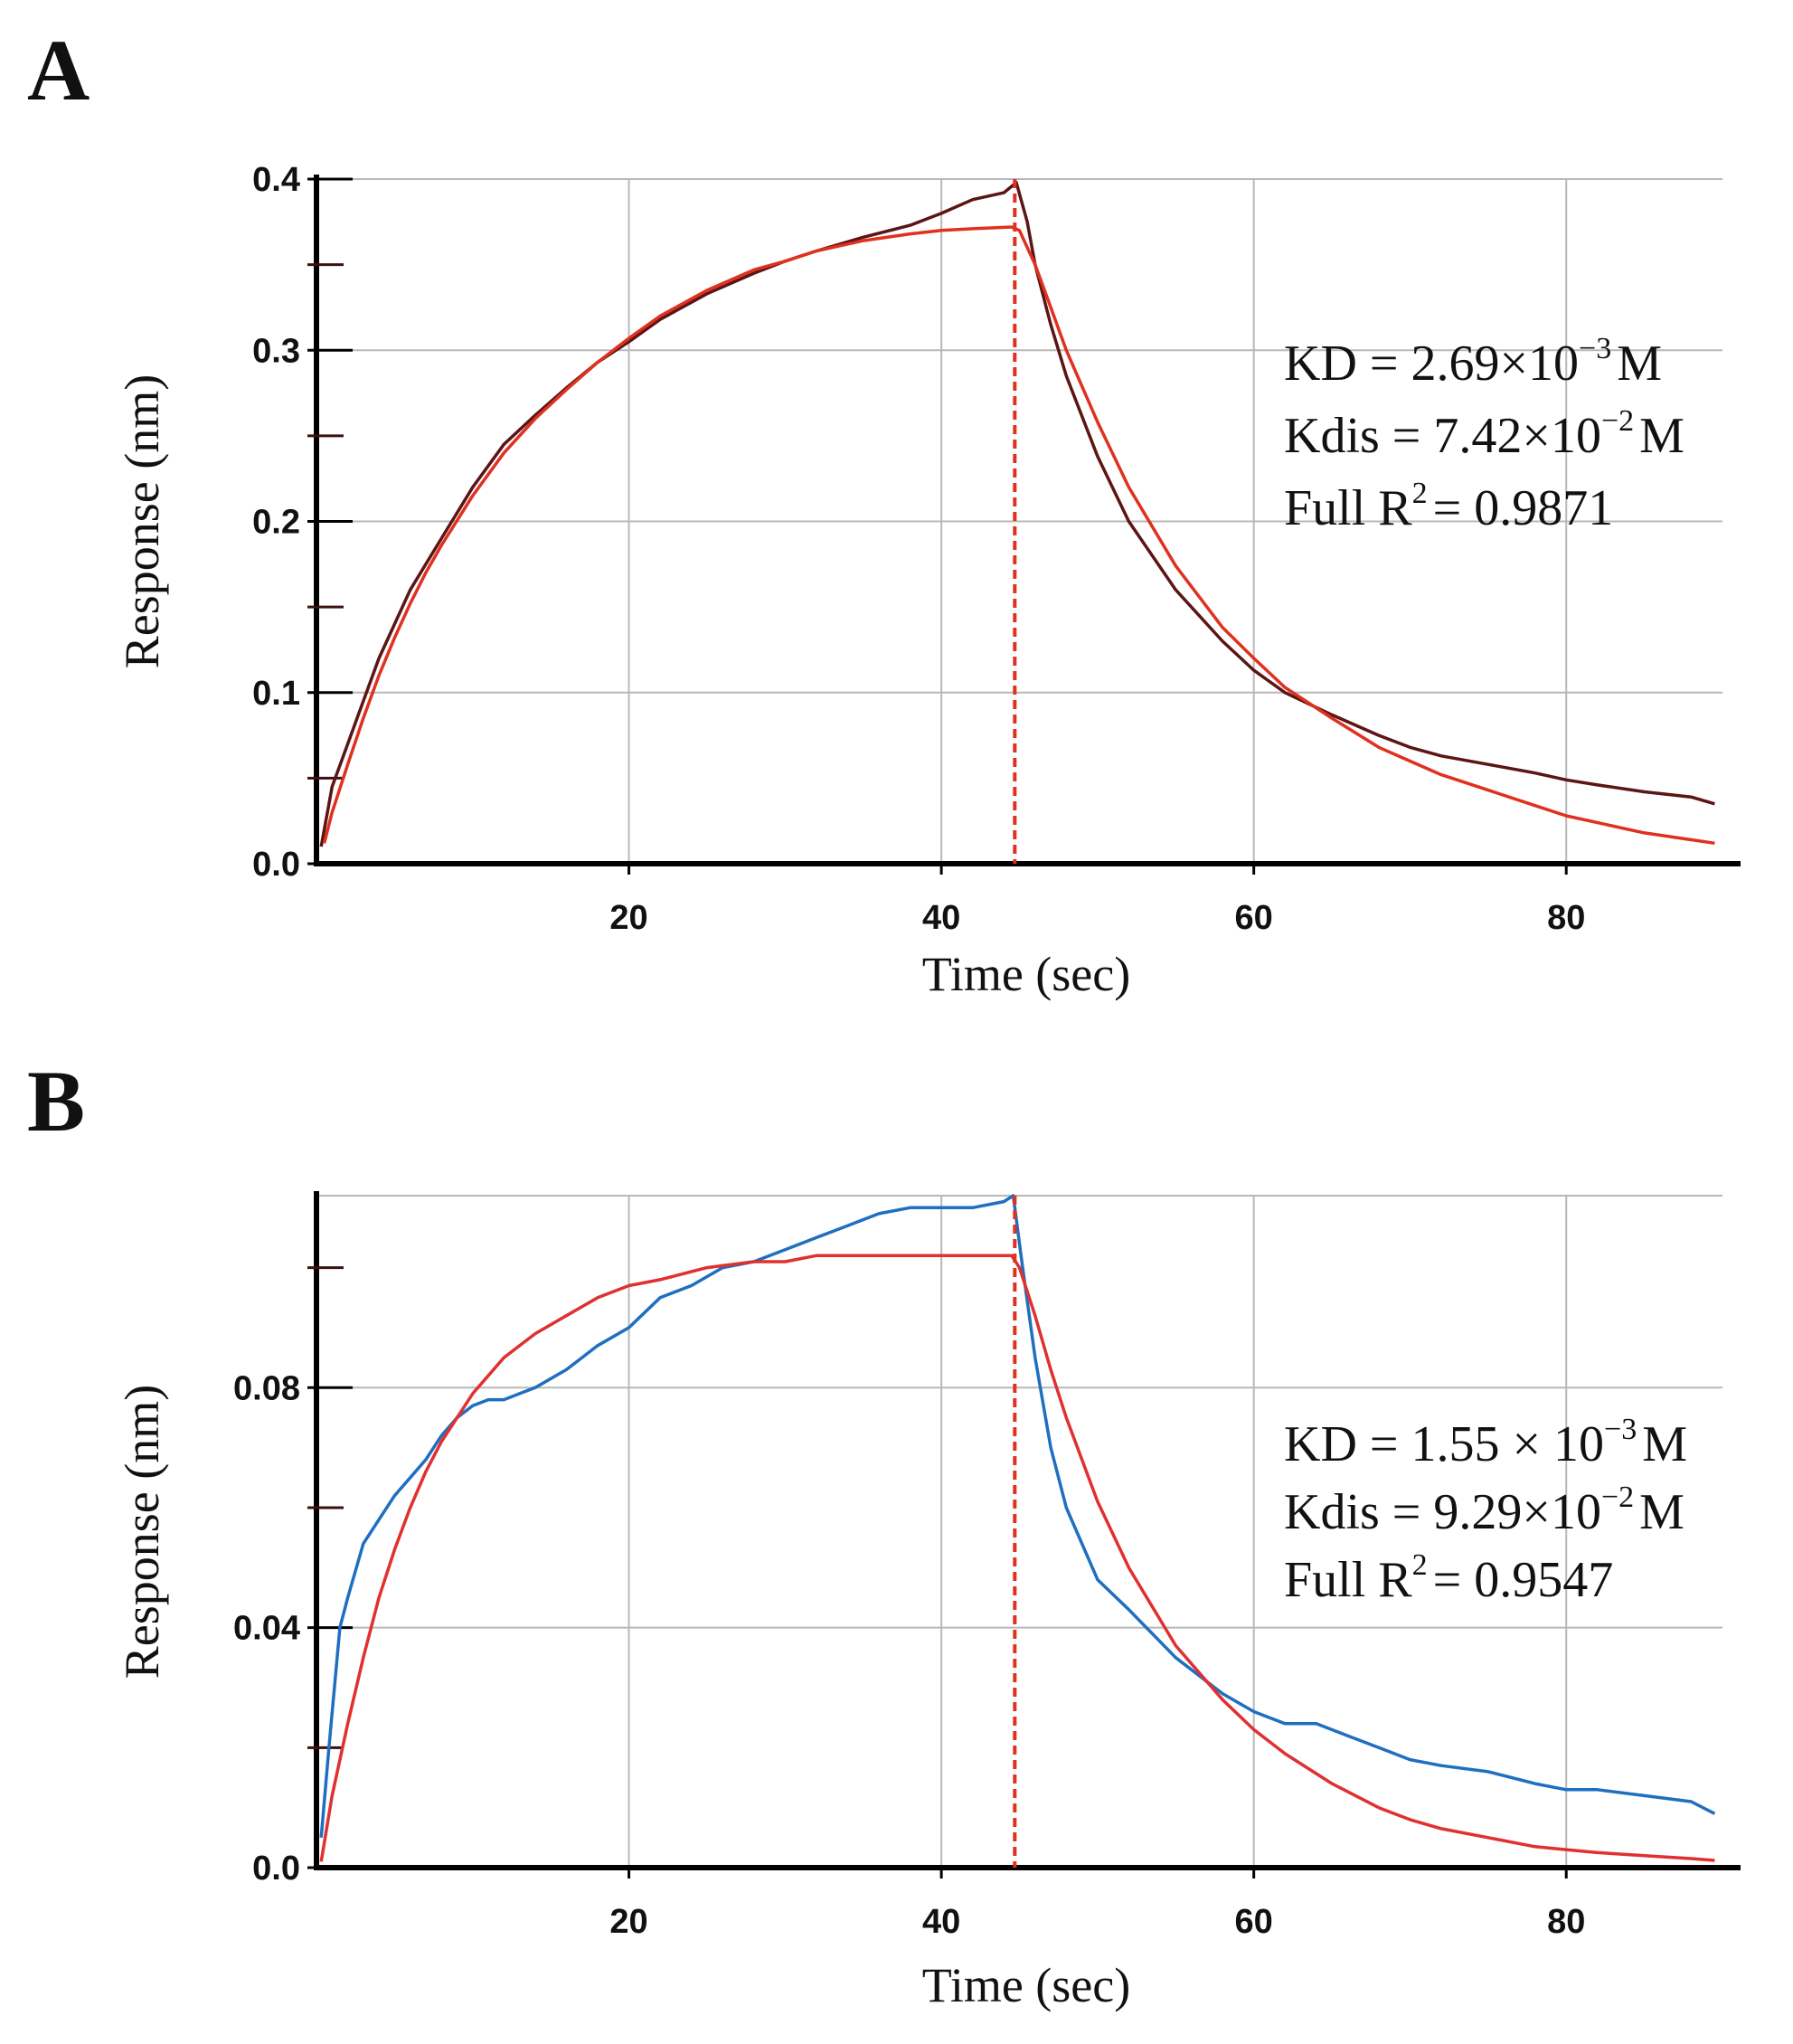  Describe the element at coordinates (266, 1629) in the screenshot. I see `y-tick-label: 0.04` at that location.